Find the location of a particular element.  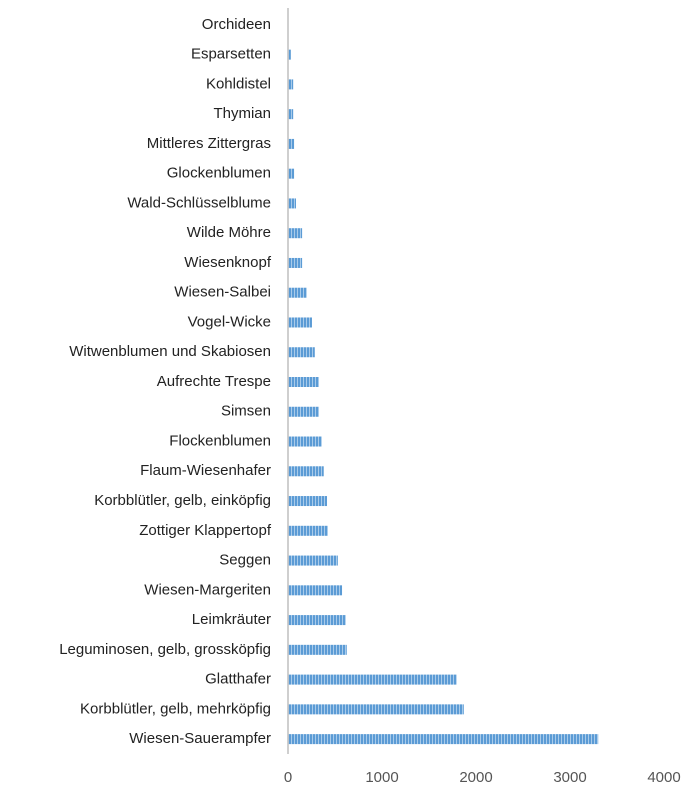

y-tick-label: Leguminosen, gelb, grossköpfig is located at coordinates (165, 649).